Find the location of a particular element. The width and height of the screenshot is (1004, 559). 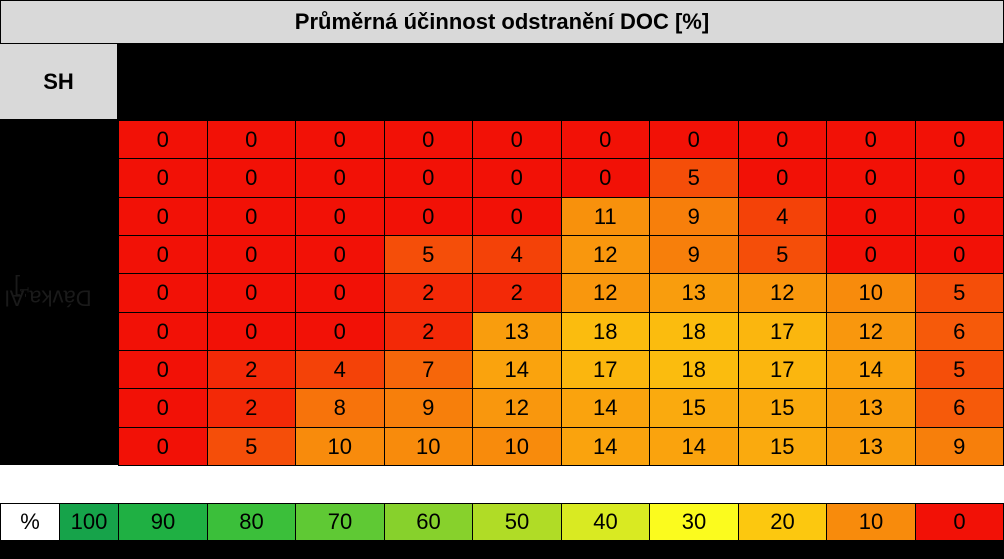

corner-label: SH is located at coordinates (58, 81).